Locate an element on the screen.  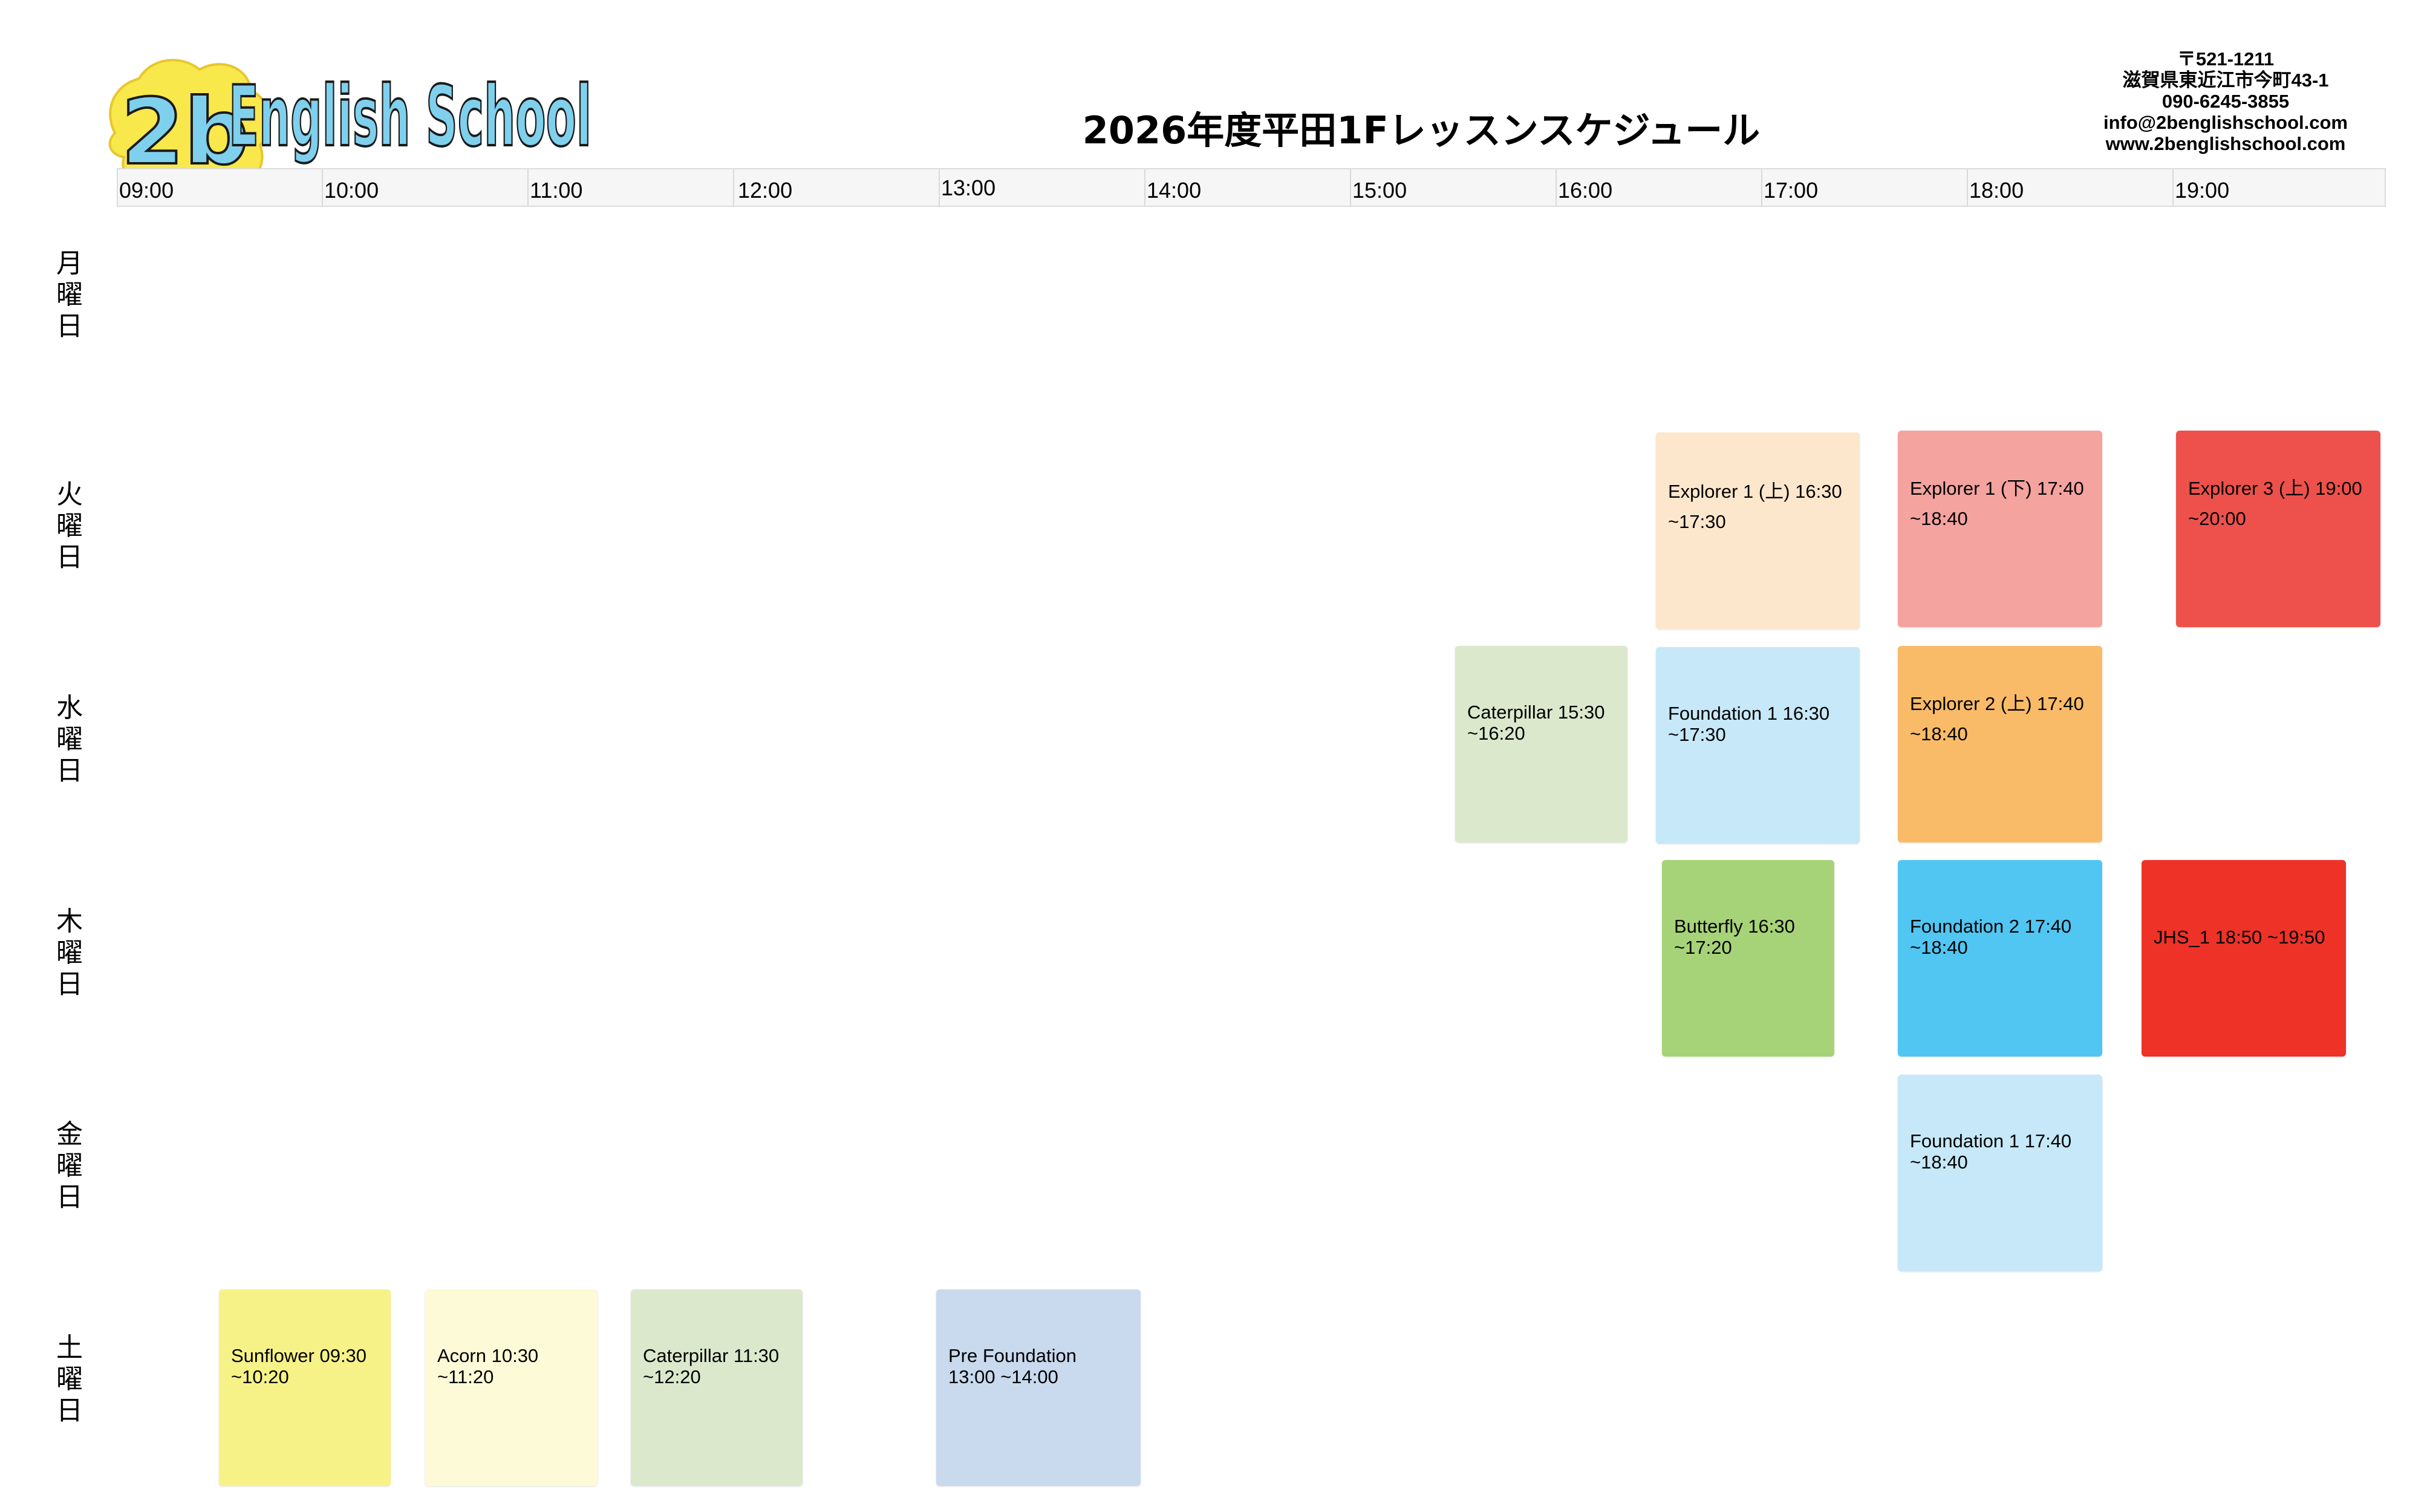
lesson-block: Sunflower 09:30 ~10:20 is located at coordinates (305, 1387).